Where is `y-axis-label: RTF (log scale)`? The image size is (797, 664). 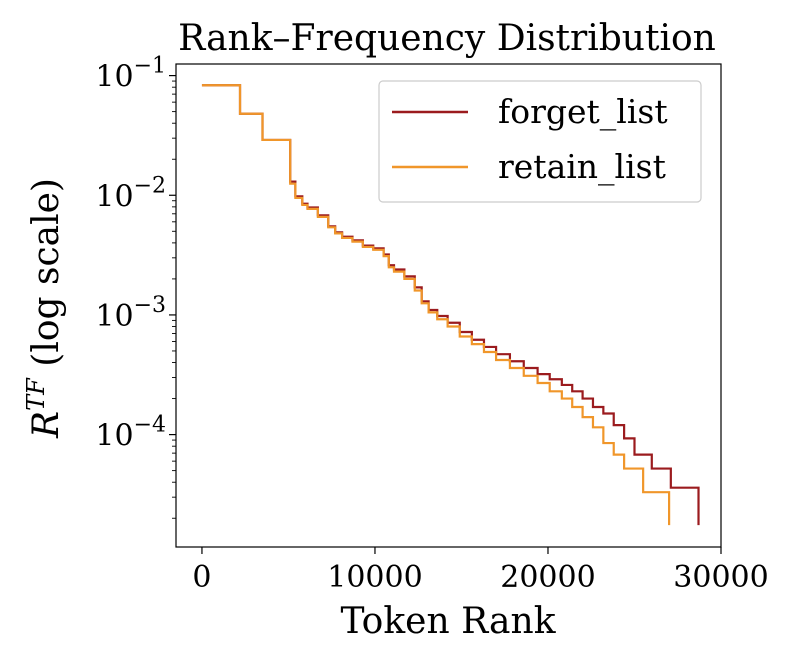
y-axis-label: RTF (log scale) is located at coordinates (44, 308).